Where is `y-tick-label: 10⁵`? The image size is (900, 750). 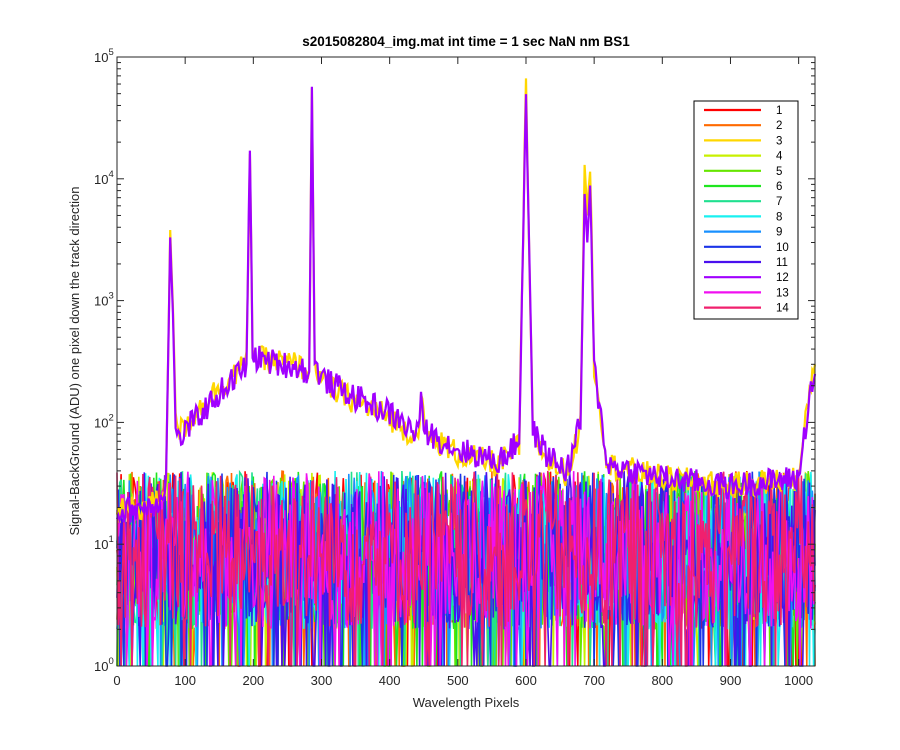
y-tick-label: 10⁵ is located at coordinates (104, 56).